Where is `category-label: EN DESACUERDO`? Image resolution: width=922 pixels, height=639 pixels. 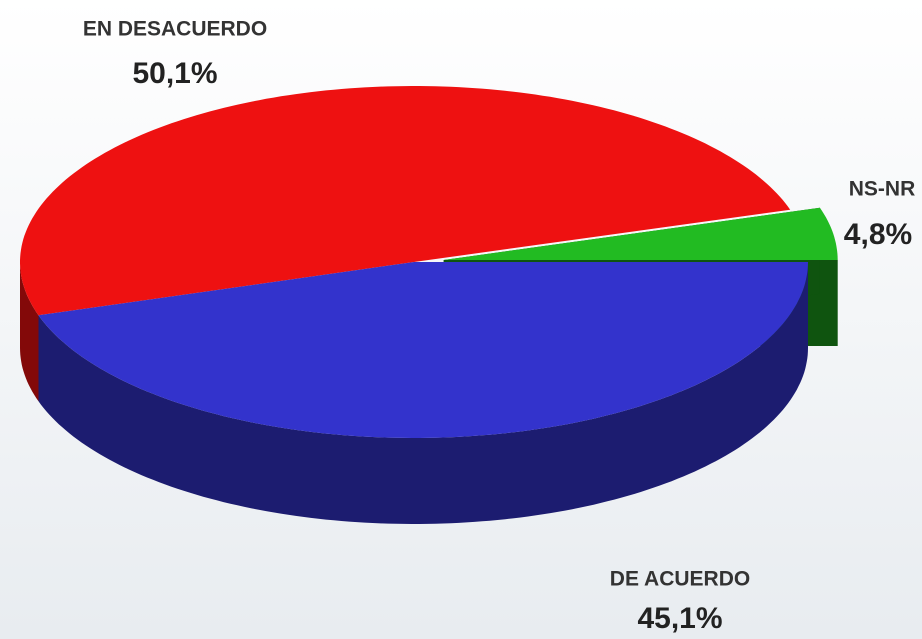 category-label: EN DESACUERDO is located at coordinates (175, 29).